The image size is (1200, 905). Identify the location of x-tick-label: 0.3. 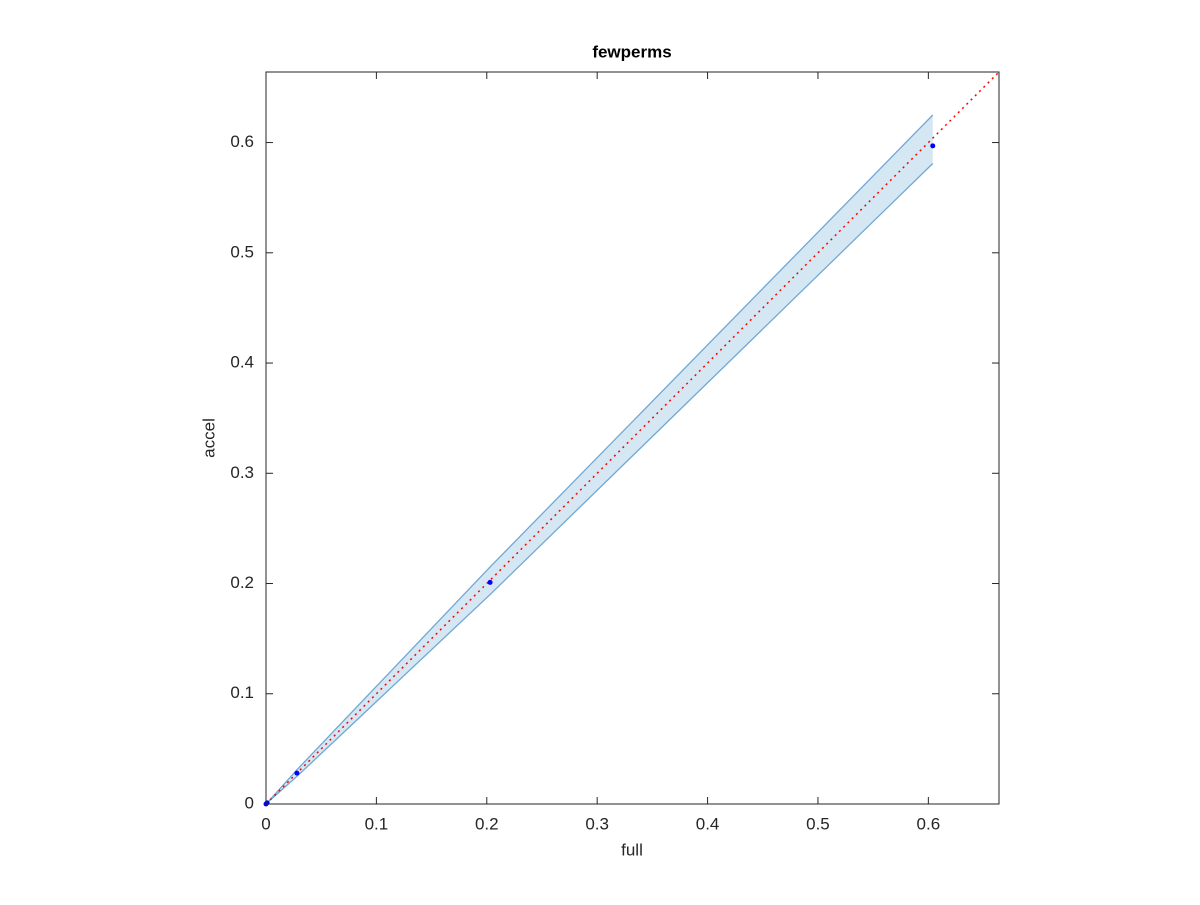
(597, 823).